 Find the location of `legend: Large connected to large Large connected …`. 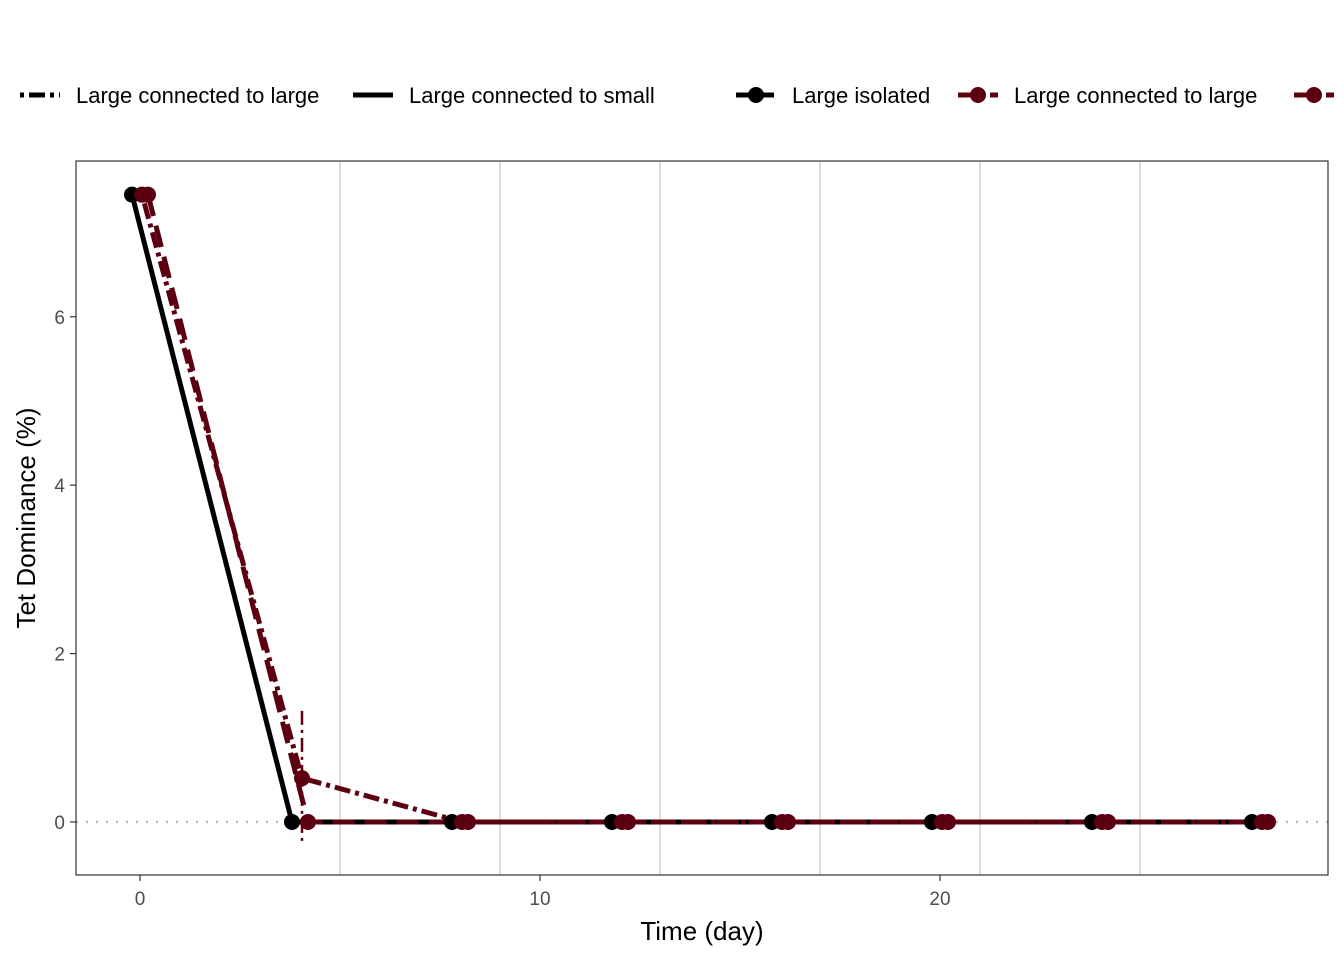

legend: Large connected to large Large connected … is located at coordinates (677, 95).